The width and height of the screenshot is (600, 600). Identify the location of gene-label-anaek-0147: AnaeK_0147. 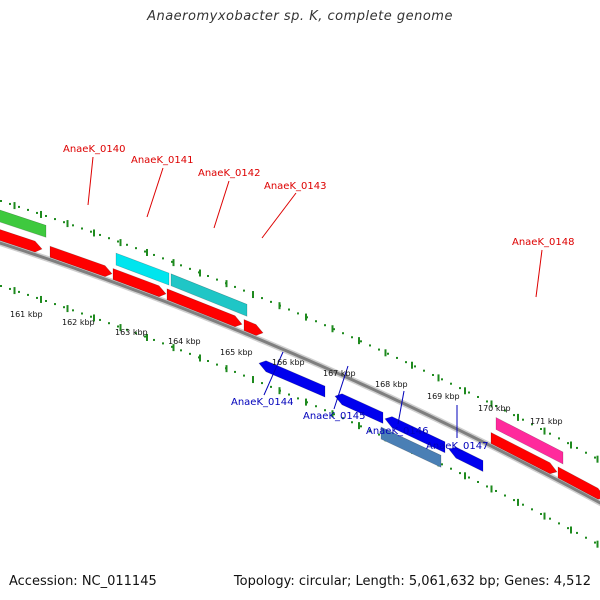
(457, 446).